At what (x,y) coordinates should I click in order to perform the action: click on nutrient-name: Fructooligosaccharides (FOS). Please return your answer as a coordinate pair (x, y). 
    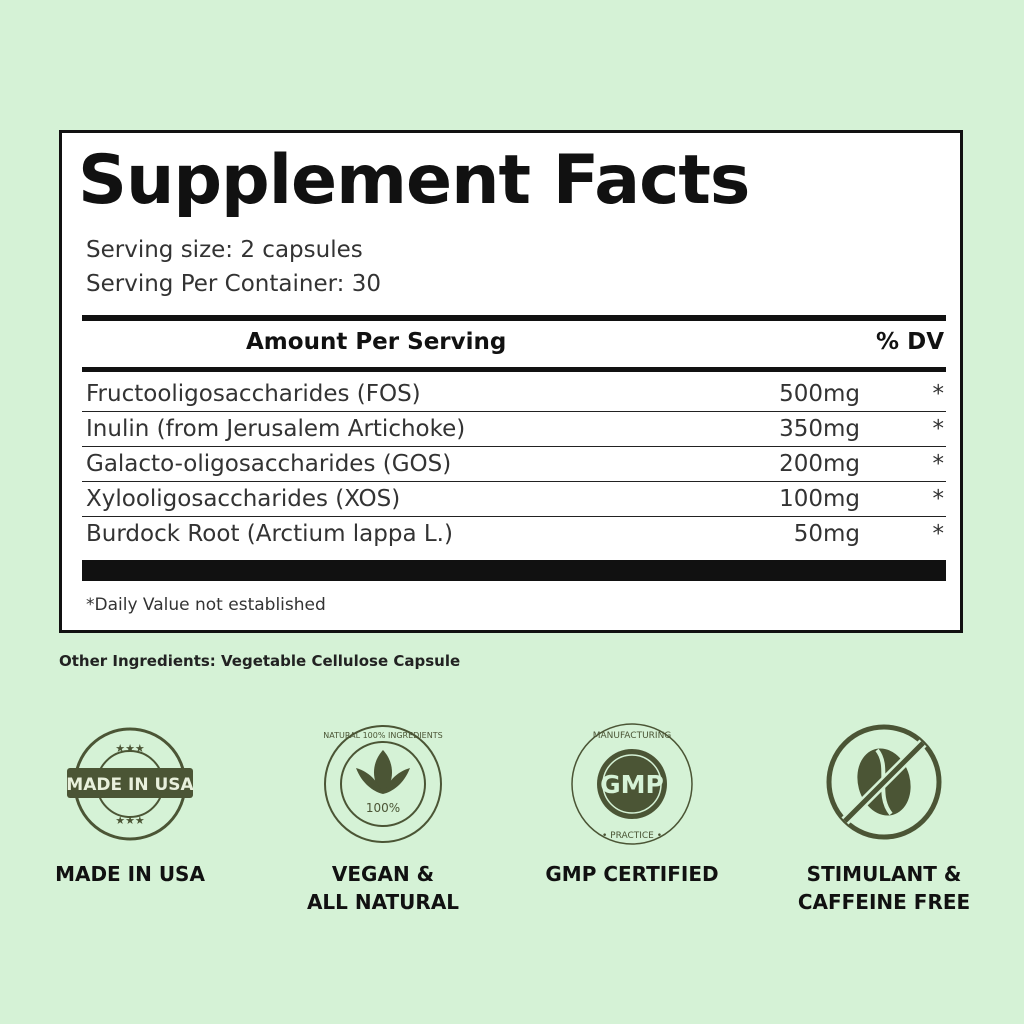
    Looking at the image, I should click on (253, 394).